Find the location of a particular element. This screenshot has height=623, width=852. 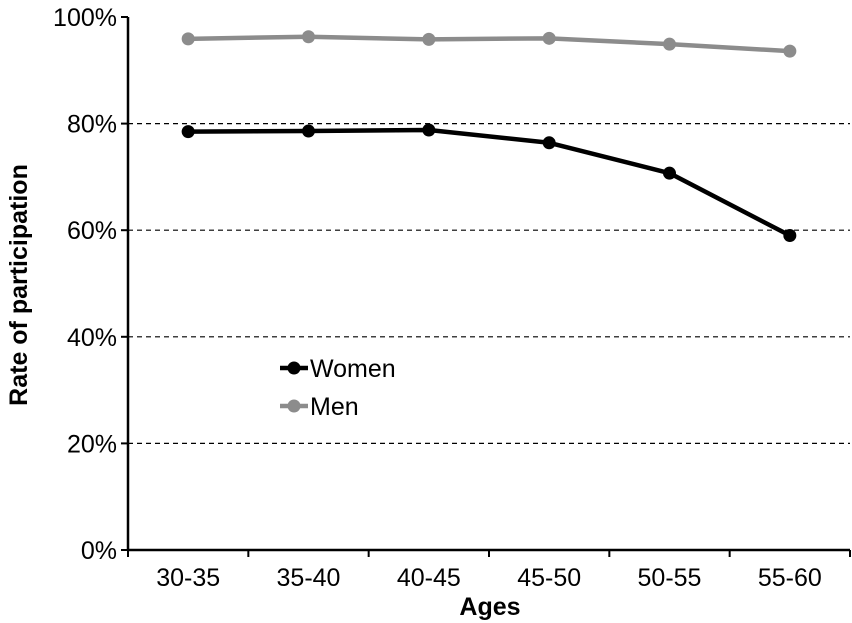

x-tick-label: 35-40 is located at coordinates (309, 578).